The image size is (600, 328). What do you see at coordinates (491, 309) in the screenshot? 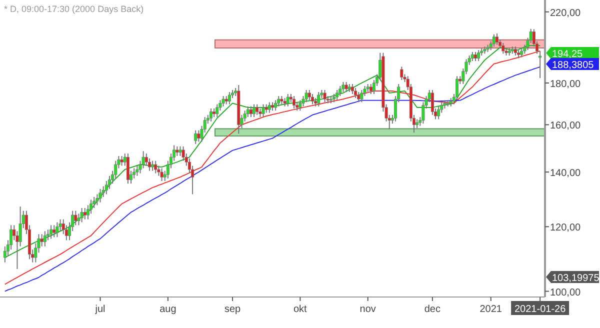
I see `x-tick-label: 2021` at bounding box center [491, 309].